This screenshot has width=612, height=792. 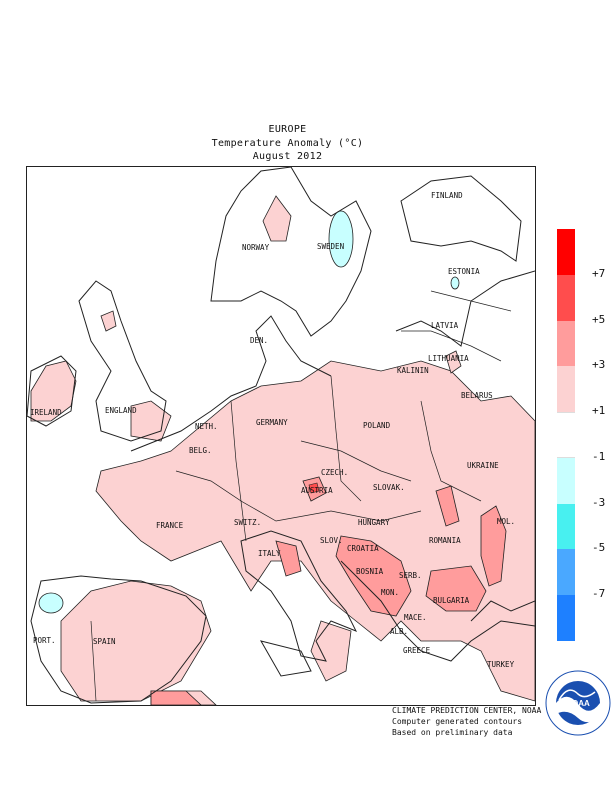 I want to click on label-turkey: TURKEY, so click(x=501, y=664).